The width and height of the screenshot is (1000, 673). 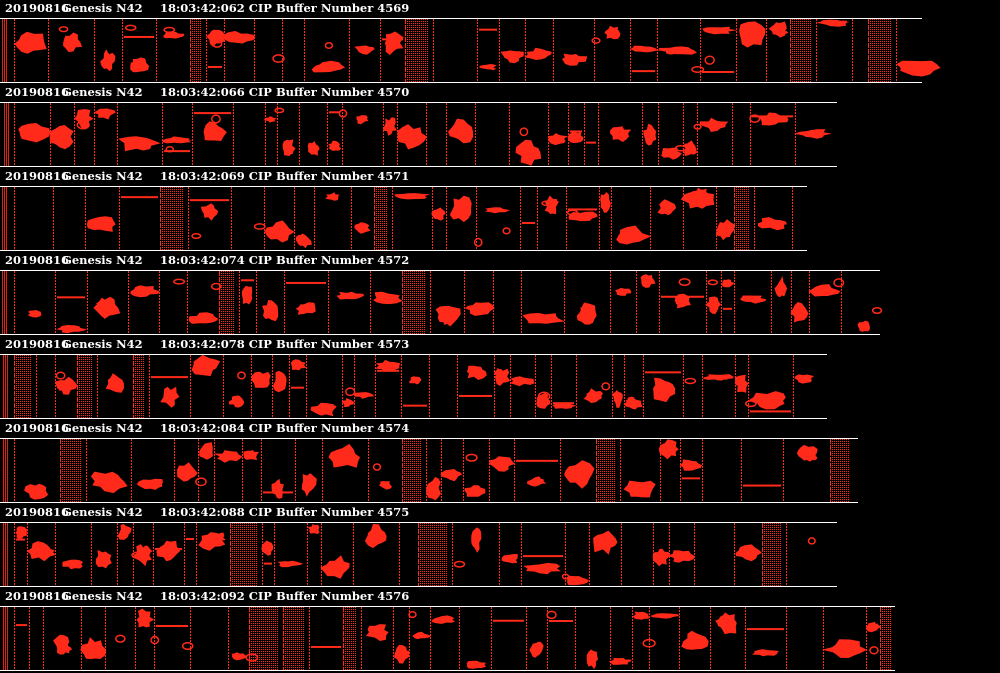 What do you see at coordinates (285, 92) in the screenshot?
I see `strip-time-buffer: 18:03:42:066 CIP Buffer Number 4570` at bounding box center [285, 92].